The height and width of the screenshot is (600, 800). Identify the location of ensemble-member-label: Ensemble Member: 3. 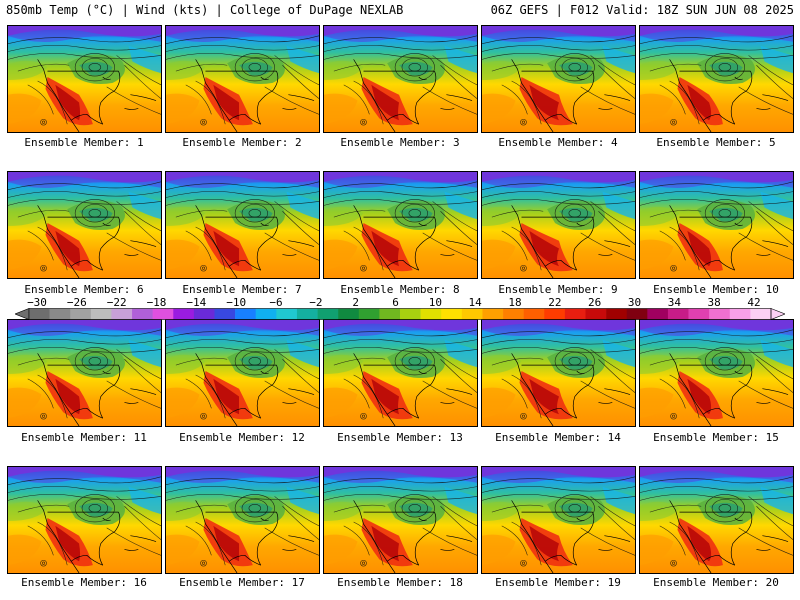
(400, 142).